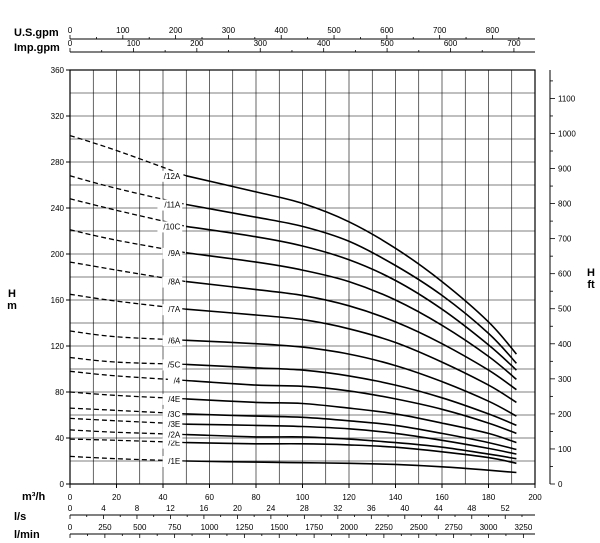  I want to click on secondary-tick-label: 44, so click(438, 508).